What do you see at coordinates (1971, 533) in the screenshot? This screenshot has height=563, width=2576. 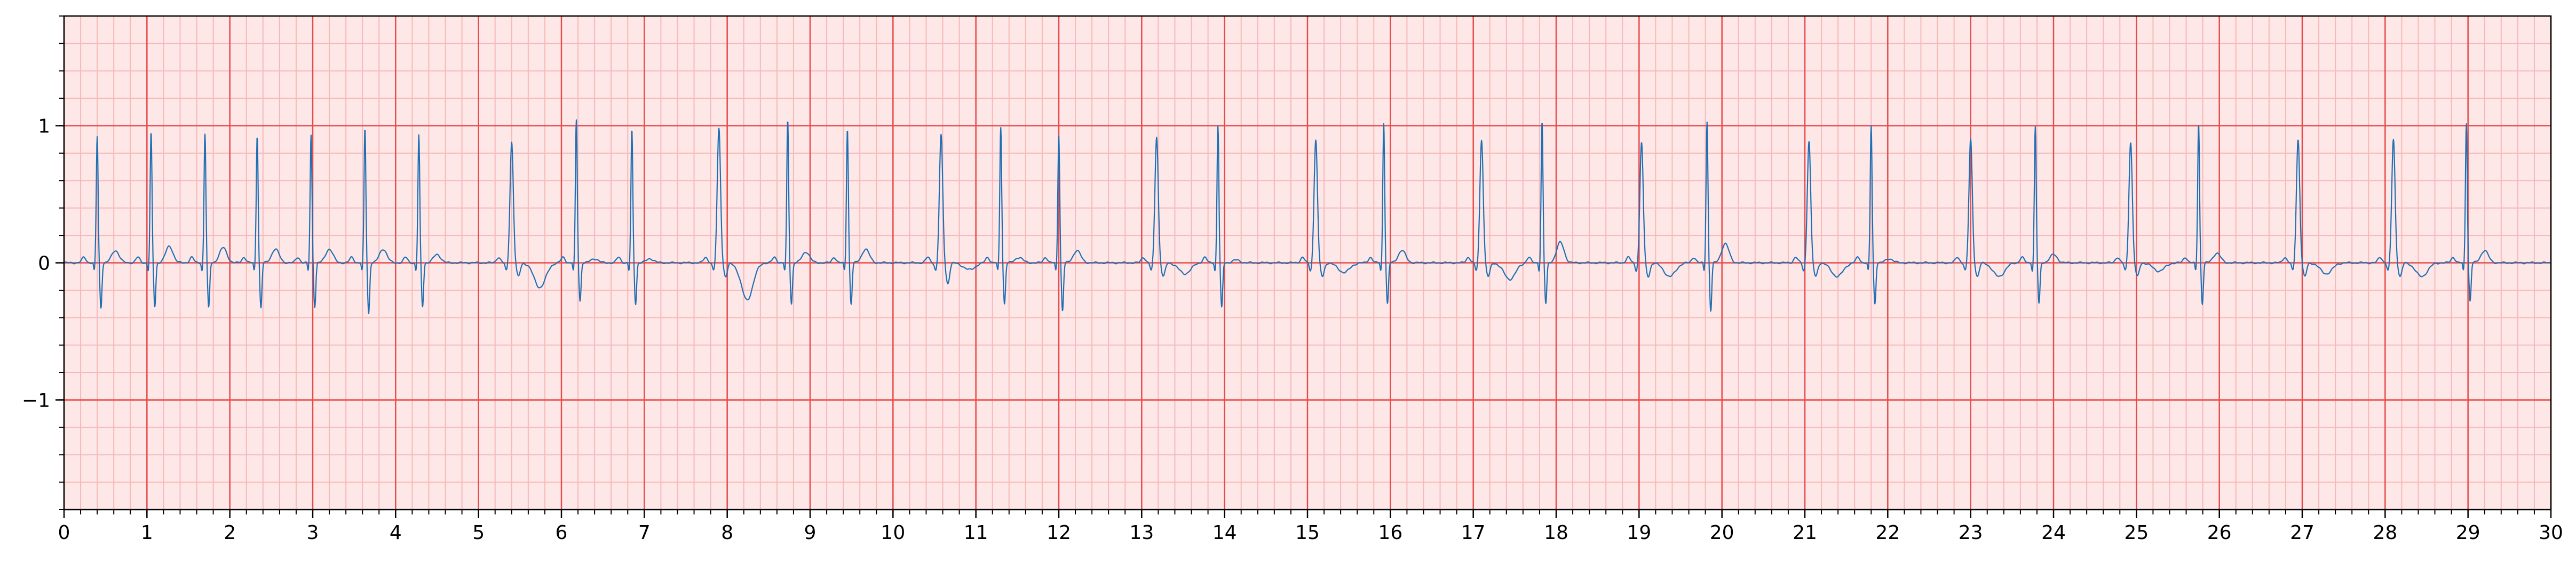 I see `x-tick-label: 23` at bounding box center [1971, 533].